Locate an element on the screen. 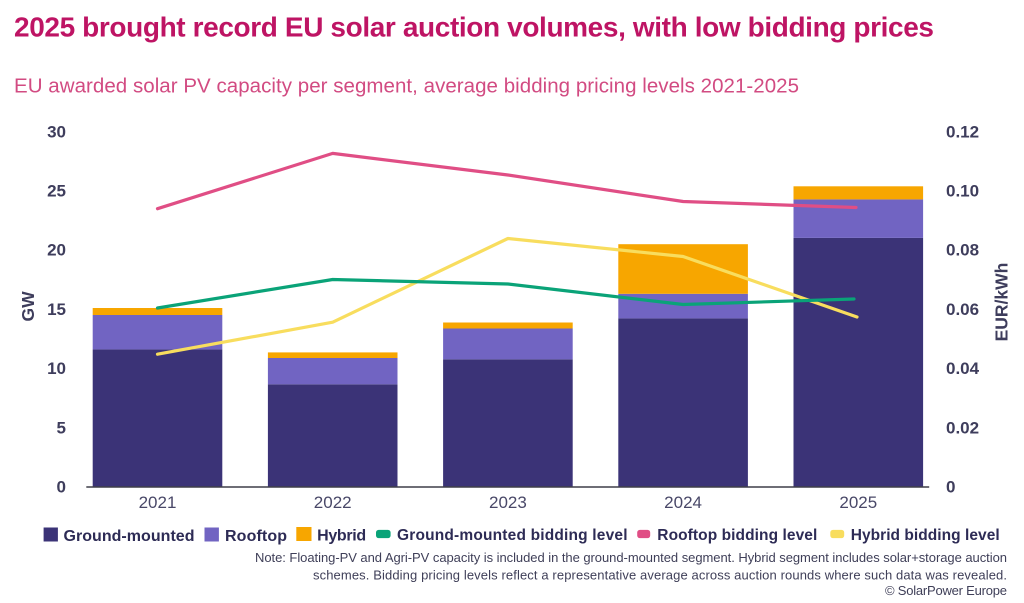  svg-text: 0.06 is located at coordinates (962, 309).